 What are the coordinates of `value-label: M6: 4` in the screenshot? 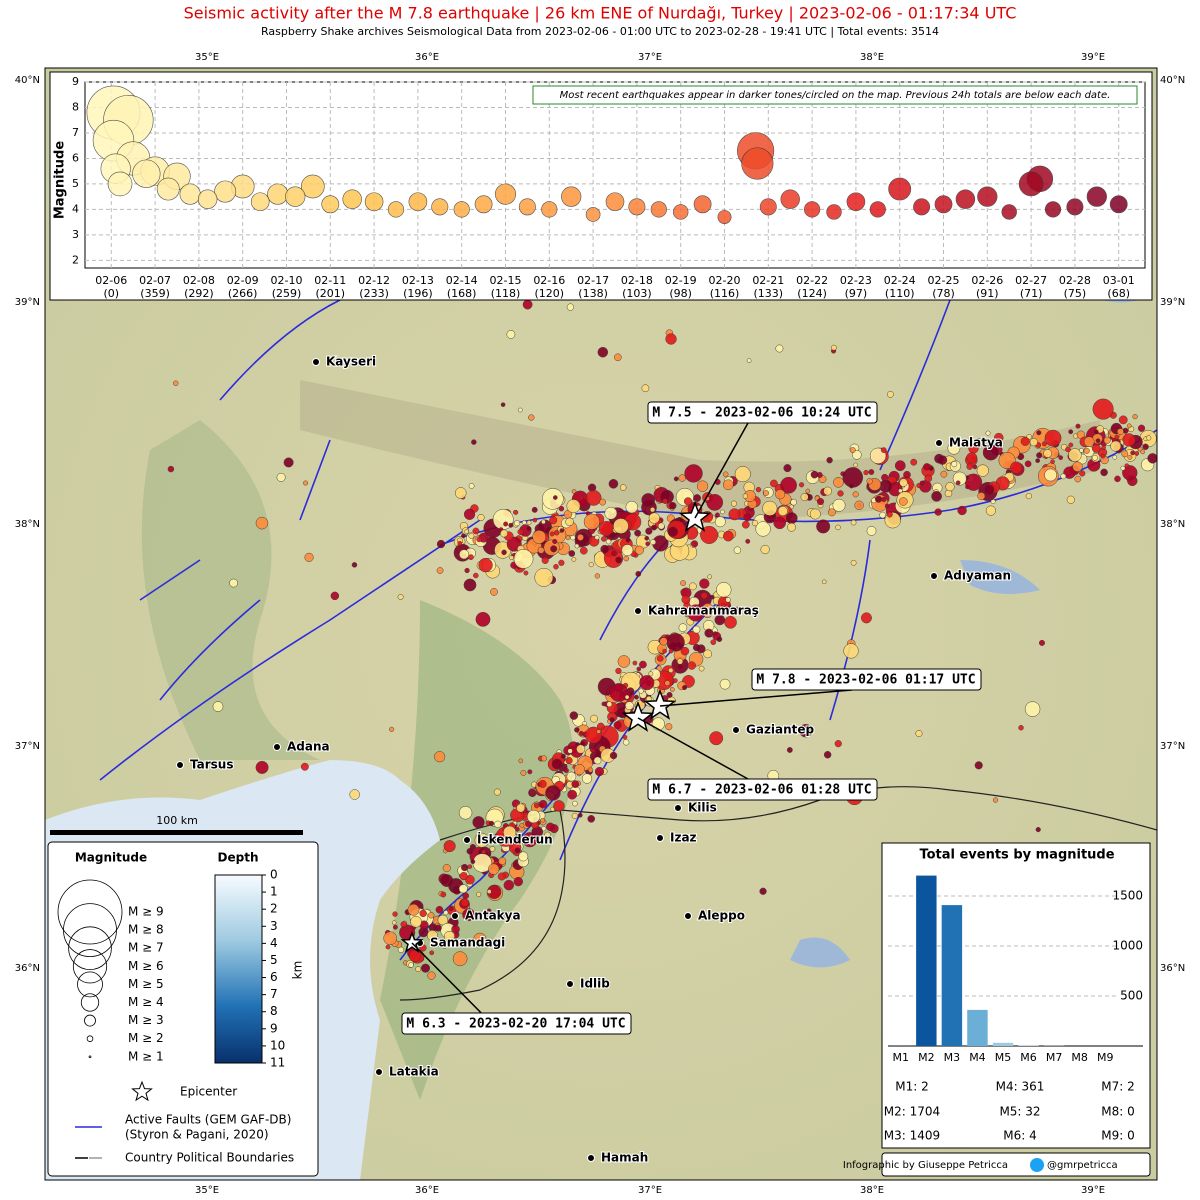 It's located at (1019, 1136).